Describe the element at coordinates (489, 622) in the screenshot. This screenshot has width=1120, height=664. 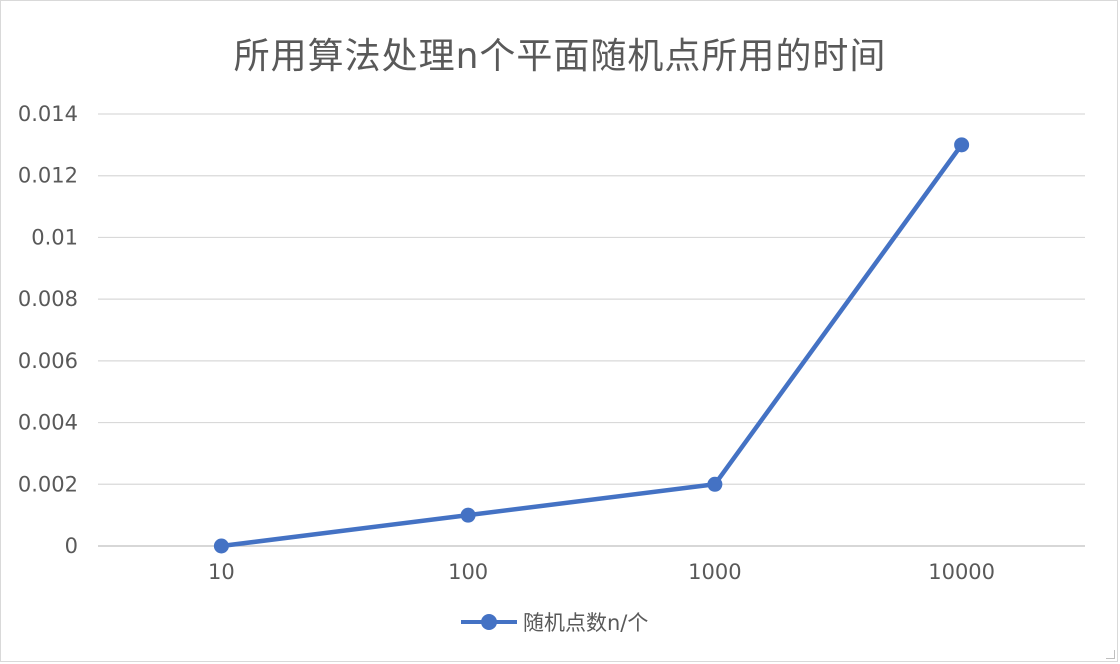
I see `legend-series-marker` at that location.